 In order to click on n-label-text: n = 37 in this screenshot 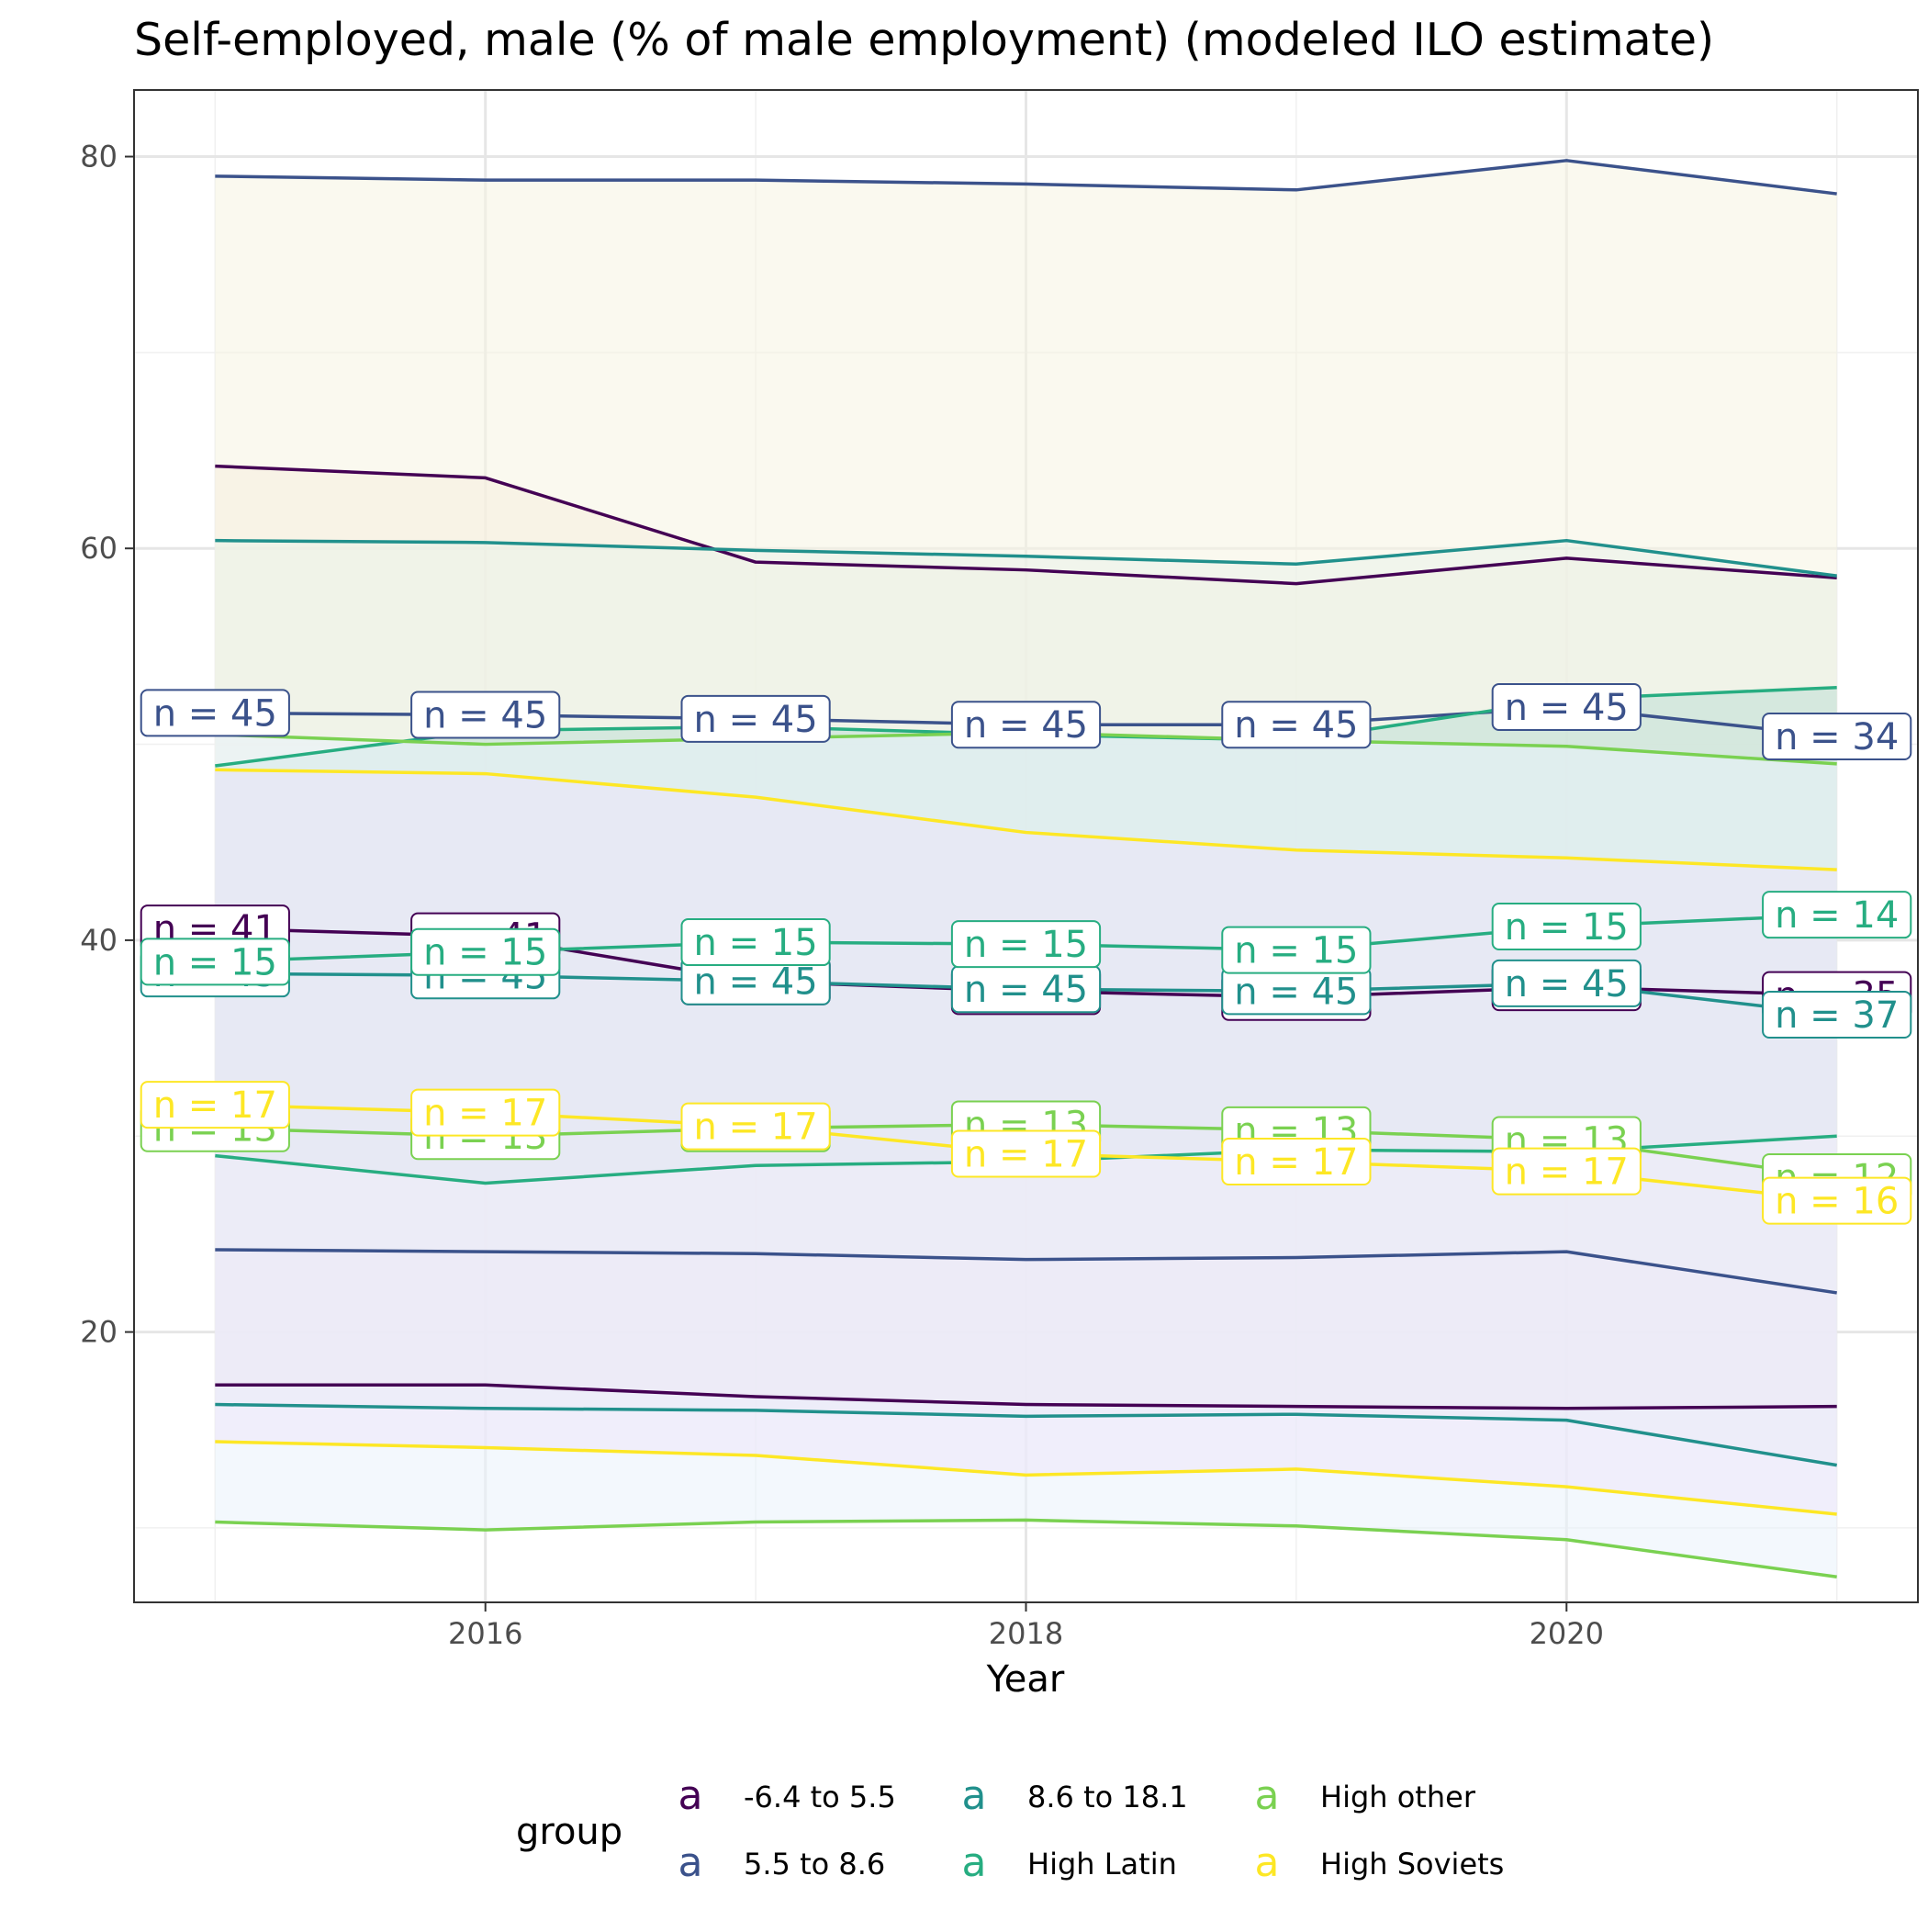, I will do `click(1837, 1015)`.